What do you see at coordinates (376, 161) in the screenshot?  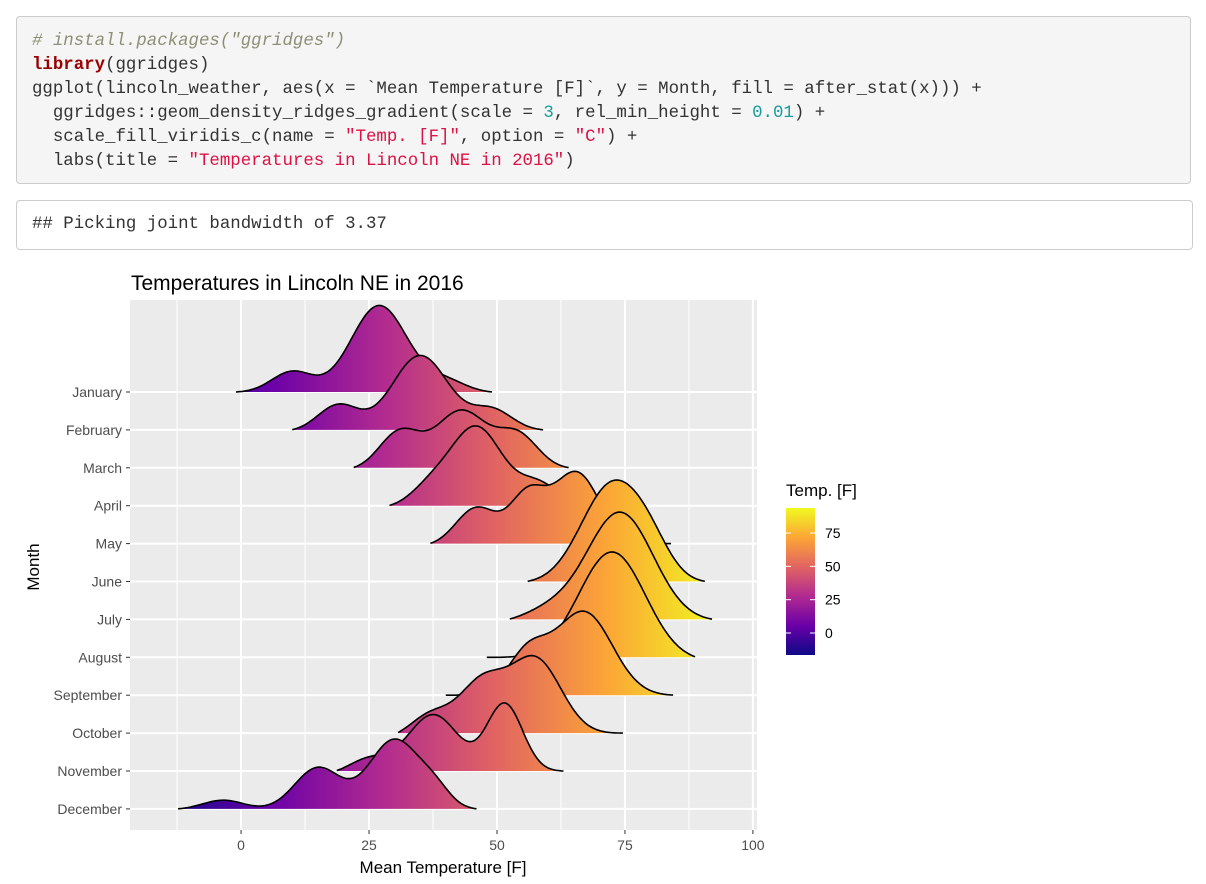 I see `code-token-str: "Temperatures in Lincoln NE in 2016"` at bounding box center [376, 161].